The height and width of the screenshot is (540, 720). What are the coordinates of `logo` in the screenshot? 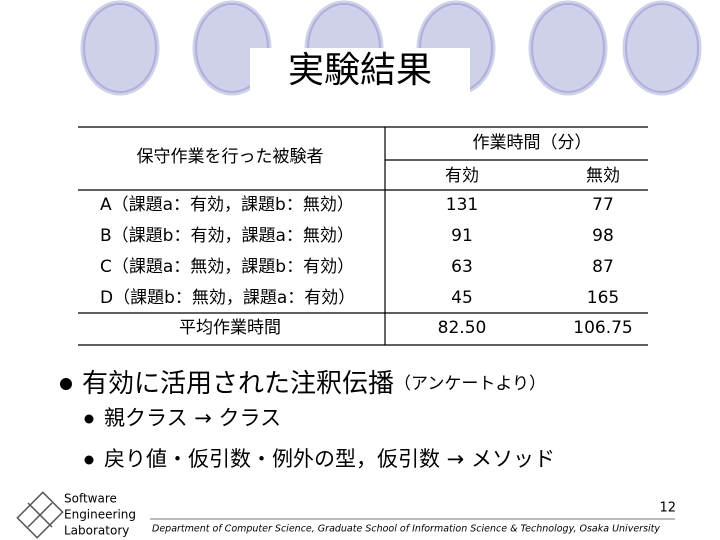 It's located at (40, 515).